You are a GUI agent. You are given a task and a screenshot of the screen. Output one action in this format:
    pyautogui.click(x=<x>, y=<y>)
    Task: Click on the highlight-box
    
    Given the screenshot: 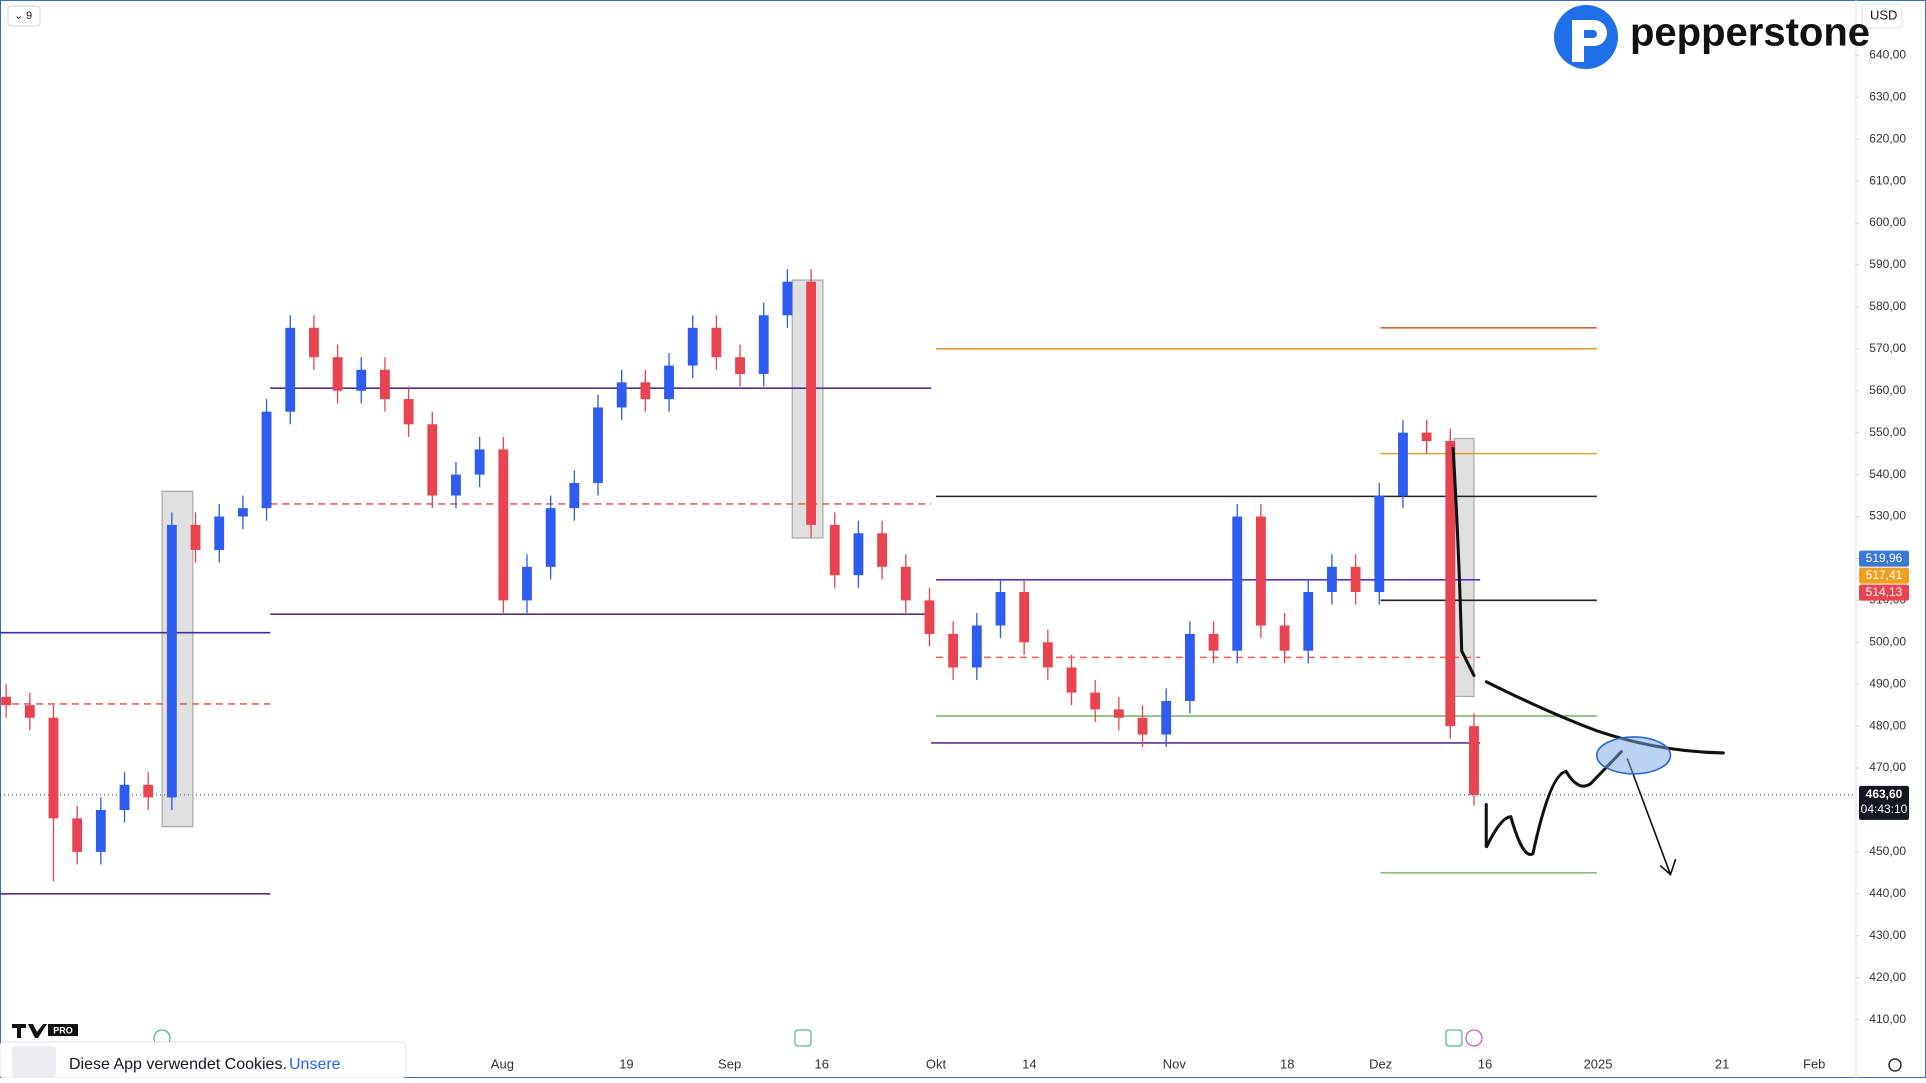 What is the action you would take?
    pyautogui.click(x=177, y=659)
    